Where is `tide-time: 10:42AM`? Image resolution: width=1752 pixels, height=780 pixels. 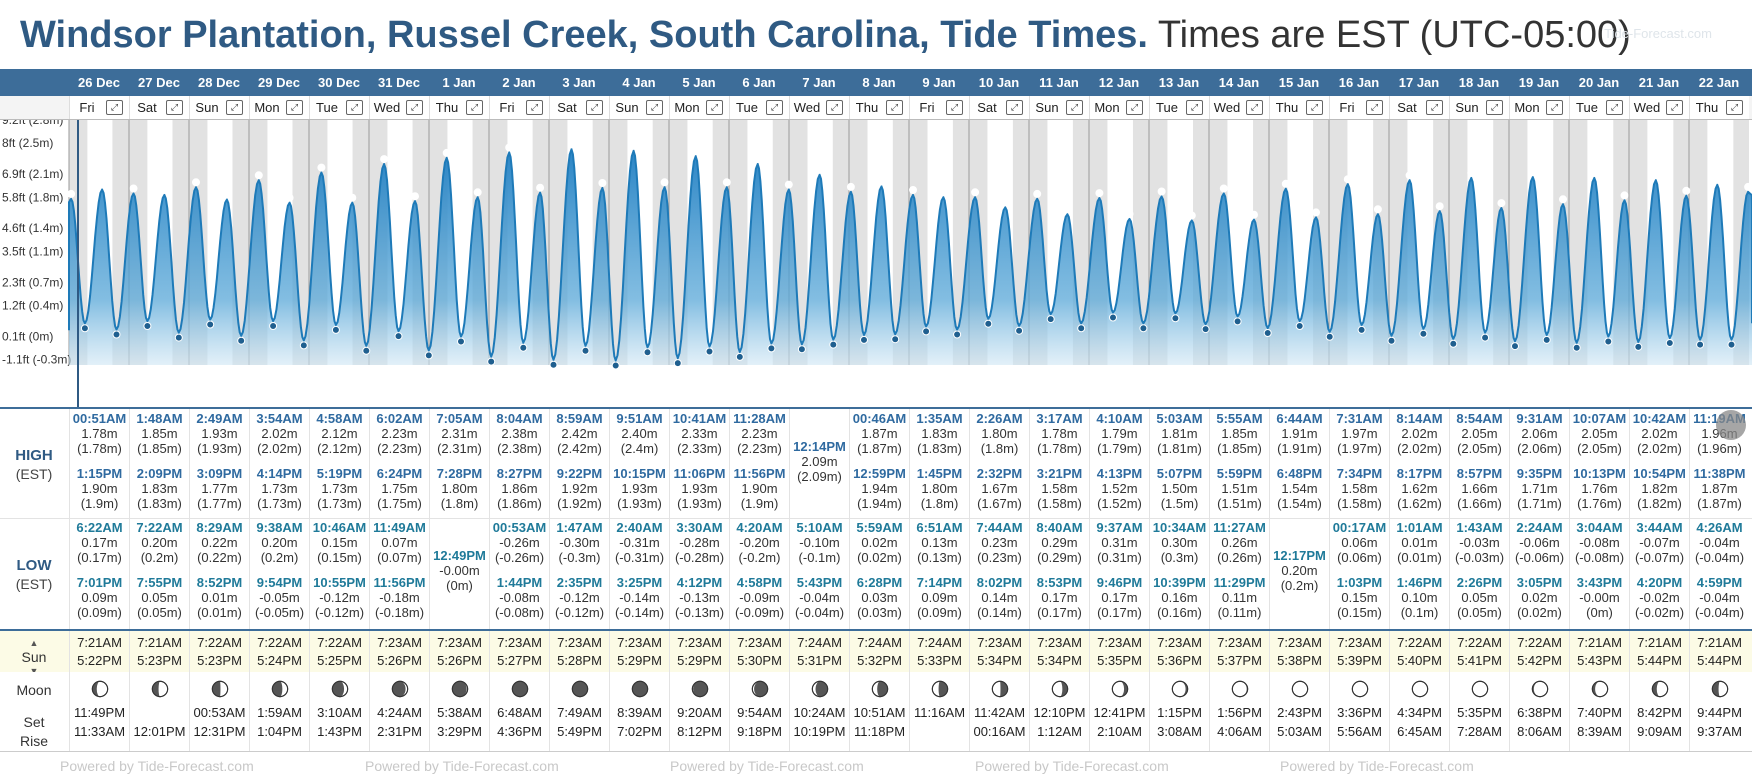 tide-time: 10:42AM is located at coordinates (1659, 418).